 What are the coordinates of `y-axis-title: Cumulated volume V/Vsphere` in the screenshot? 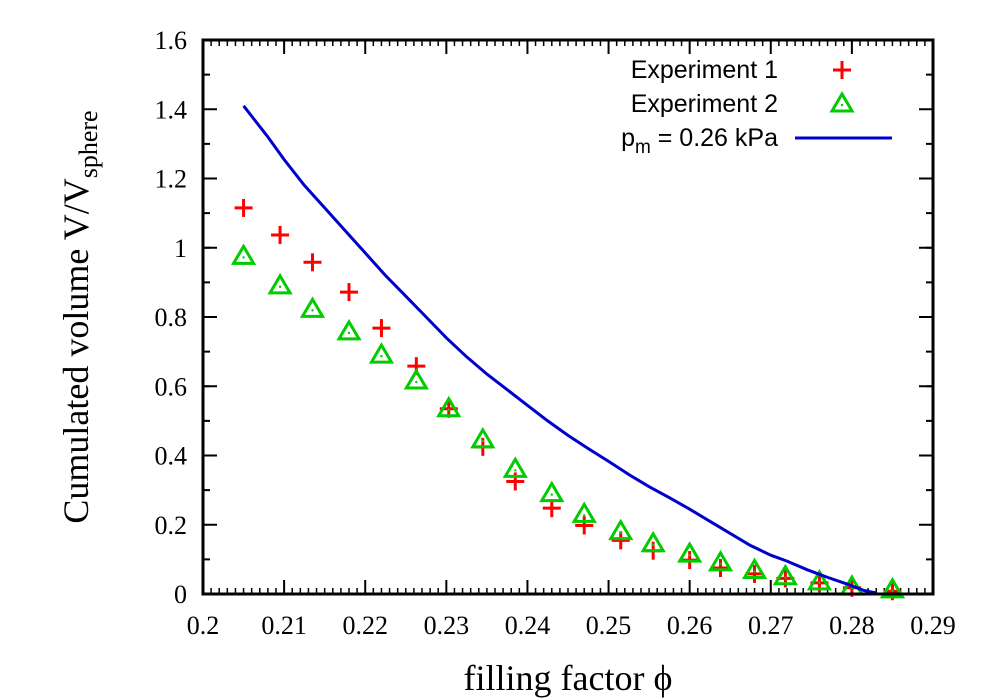 It's located at (79, 316).